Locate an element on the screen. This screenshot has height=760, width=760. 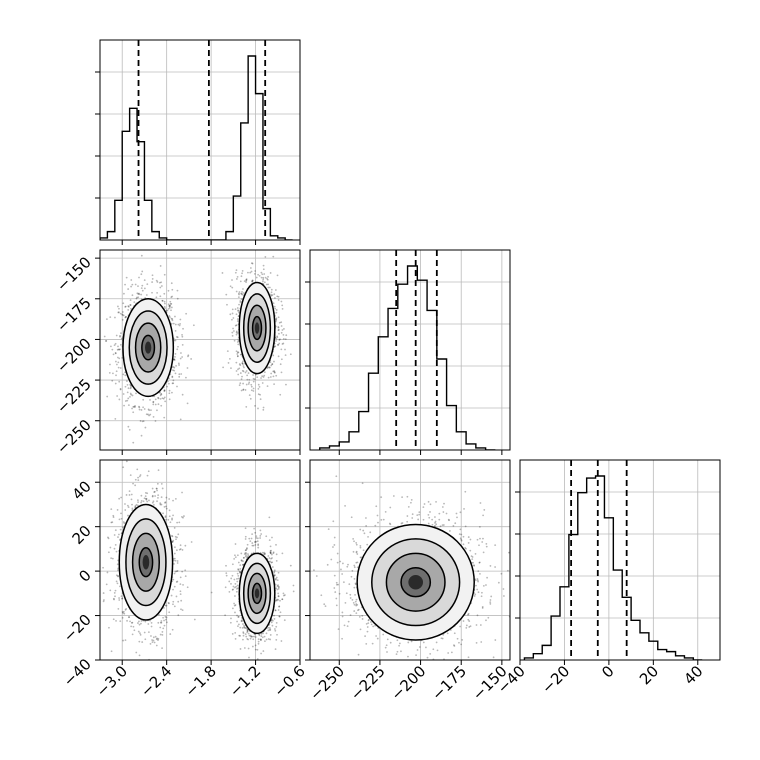
x-tick-label: 0 is located at coordinates (607, 671).